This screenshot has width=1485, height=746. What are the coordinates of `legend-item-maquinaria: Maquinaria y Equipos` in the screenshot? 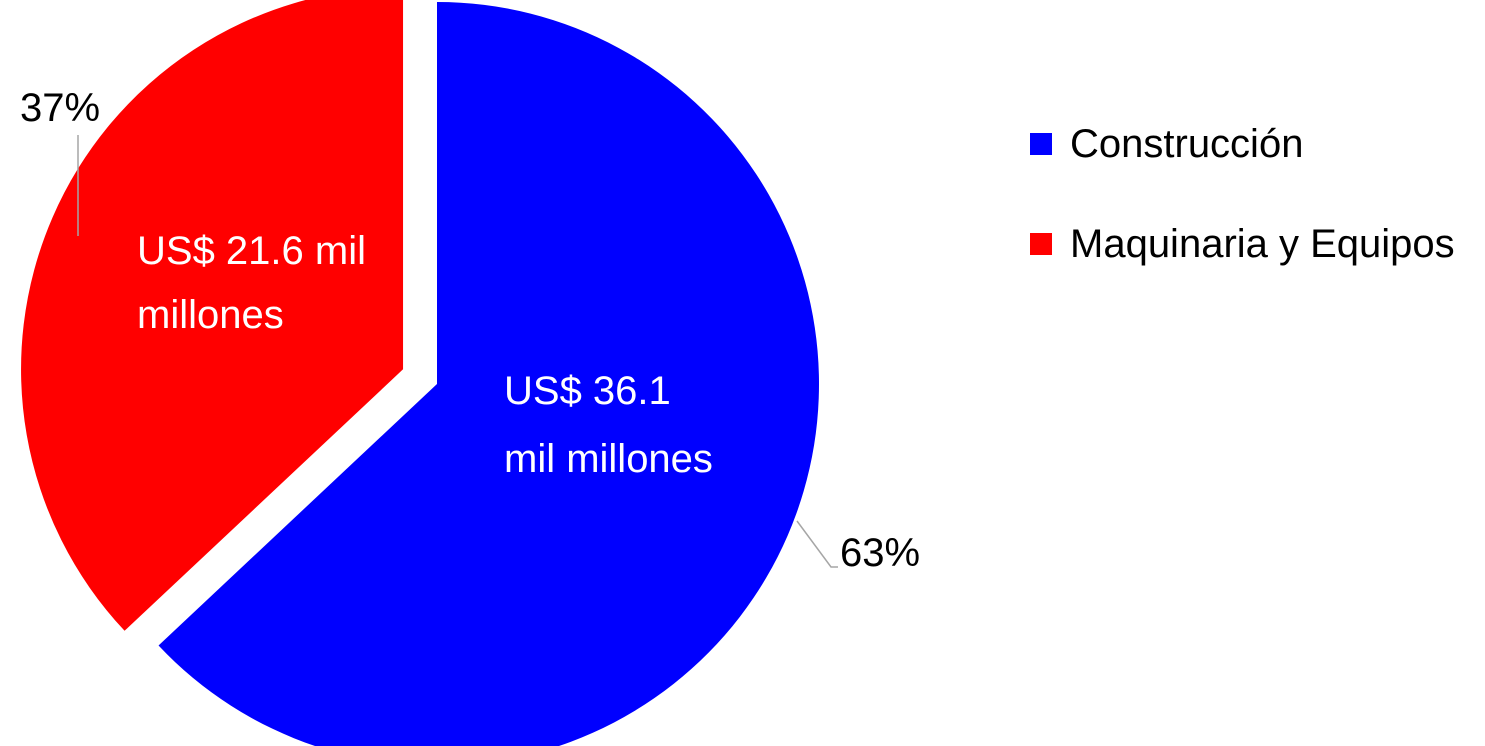 It's located at (1242, 244).